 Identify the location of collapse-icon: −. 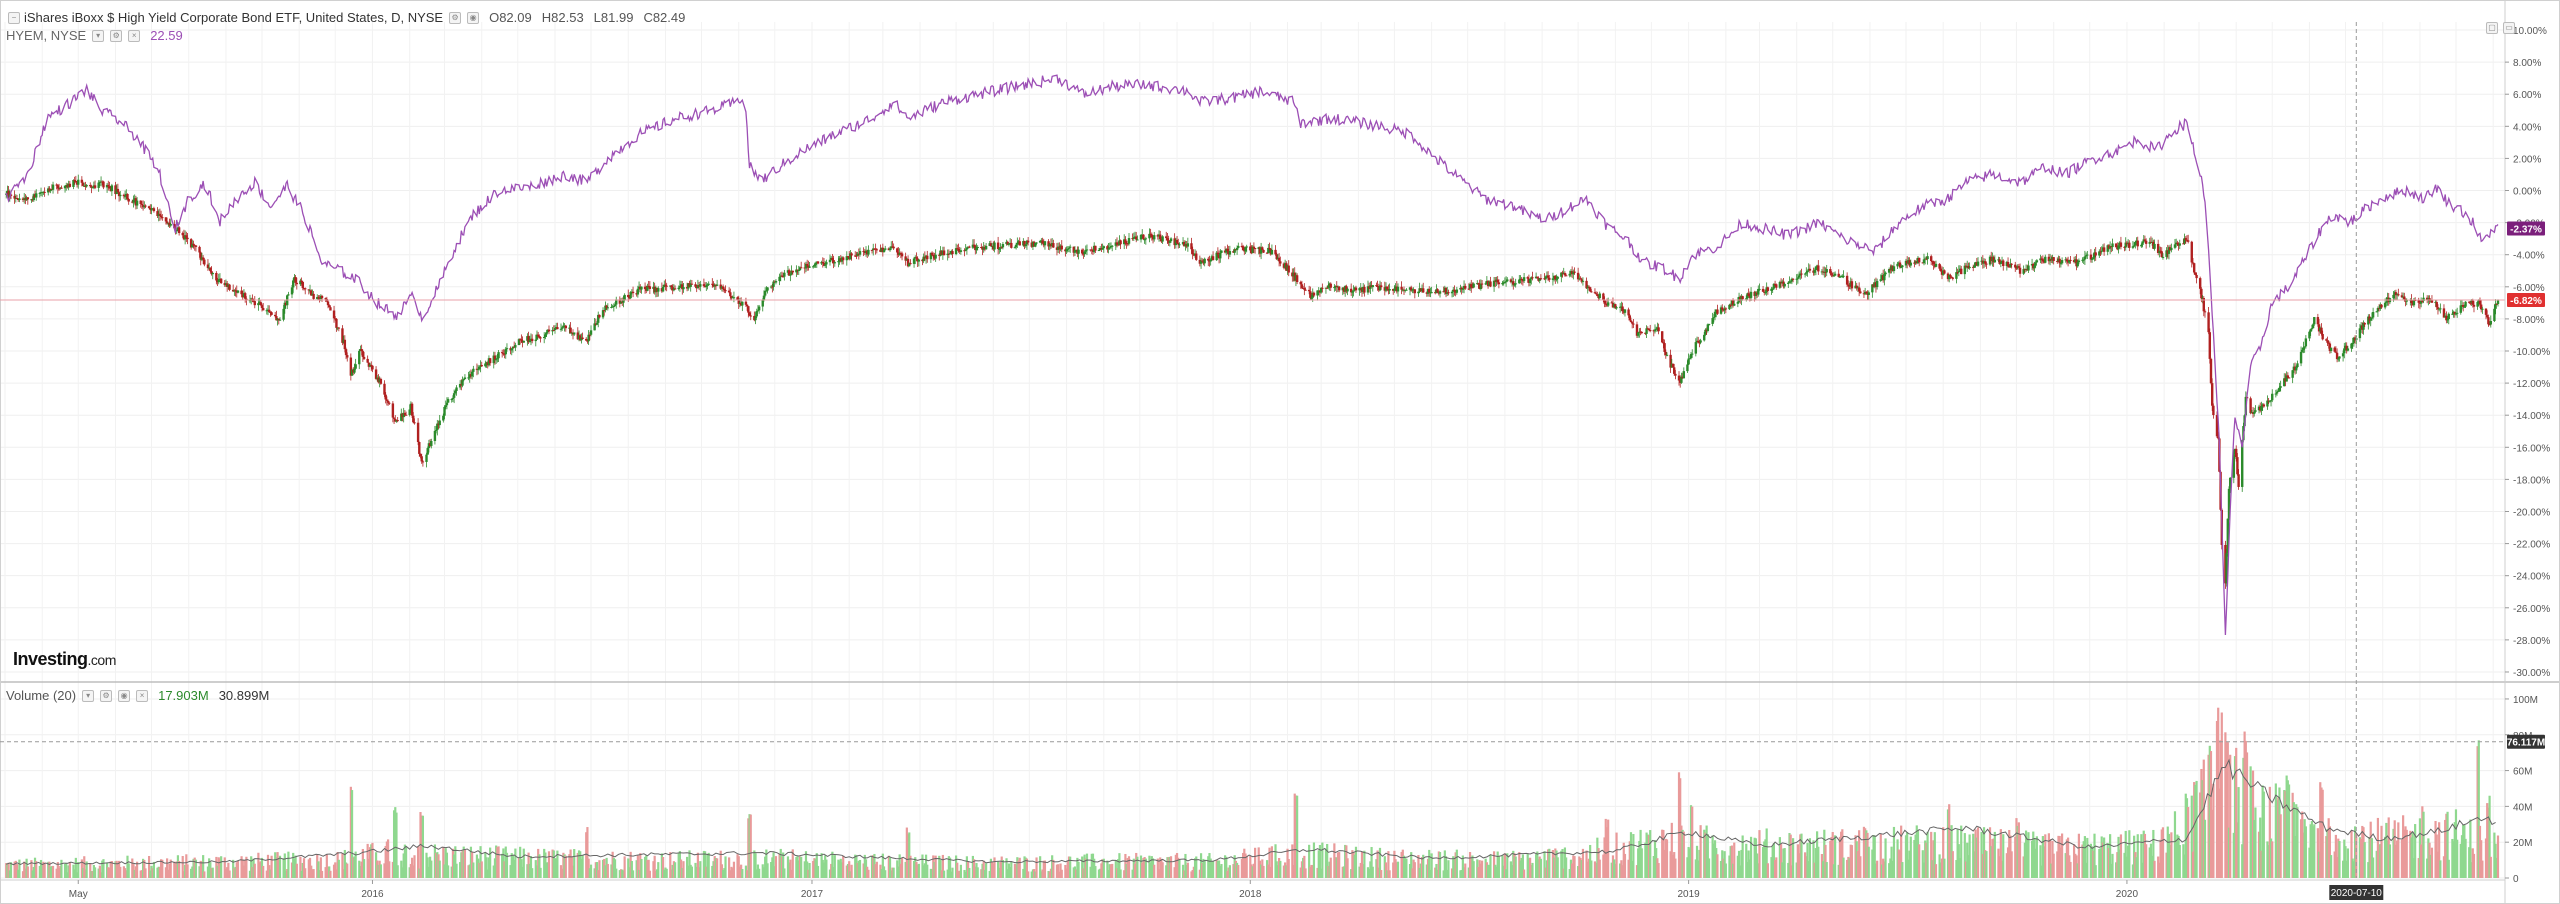
(14, 17).